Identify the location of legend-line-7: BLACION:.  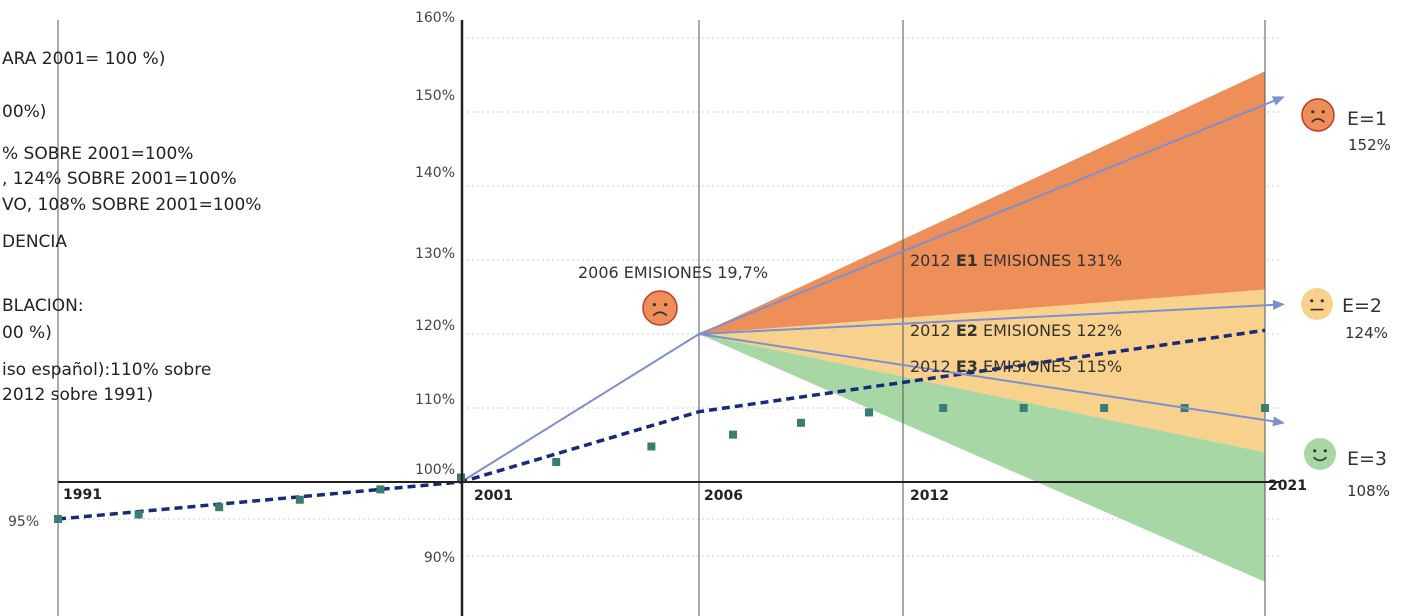
(43, 306).